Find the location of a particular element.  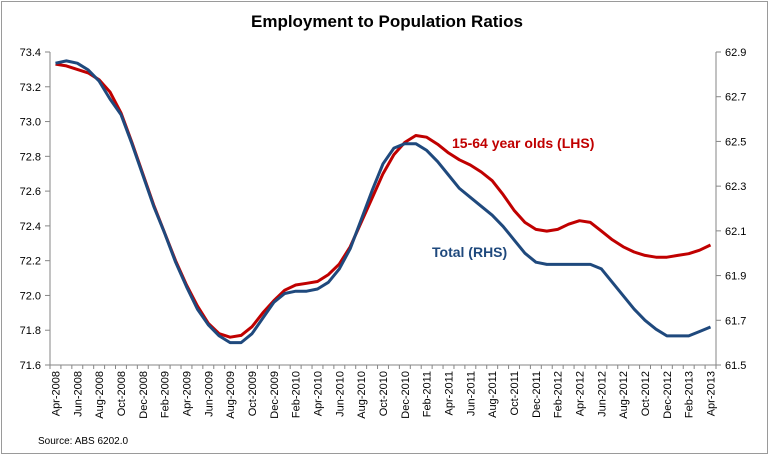

y-tick-label: 73.0 is located at coordinates (30, 123).